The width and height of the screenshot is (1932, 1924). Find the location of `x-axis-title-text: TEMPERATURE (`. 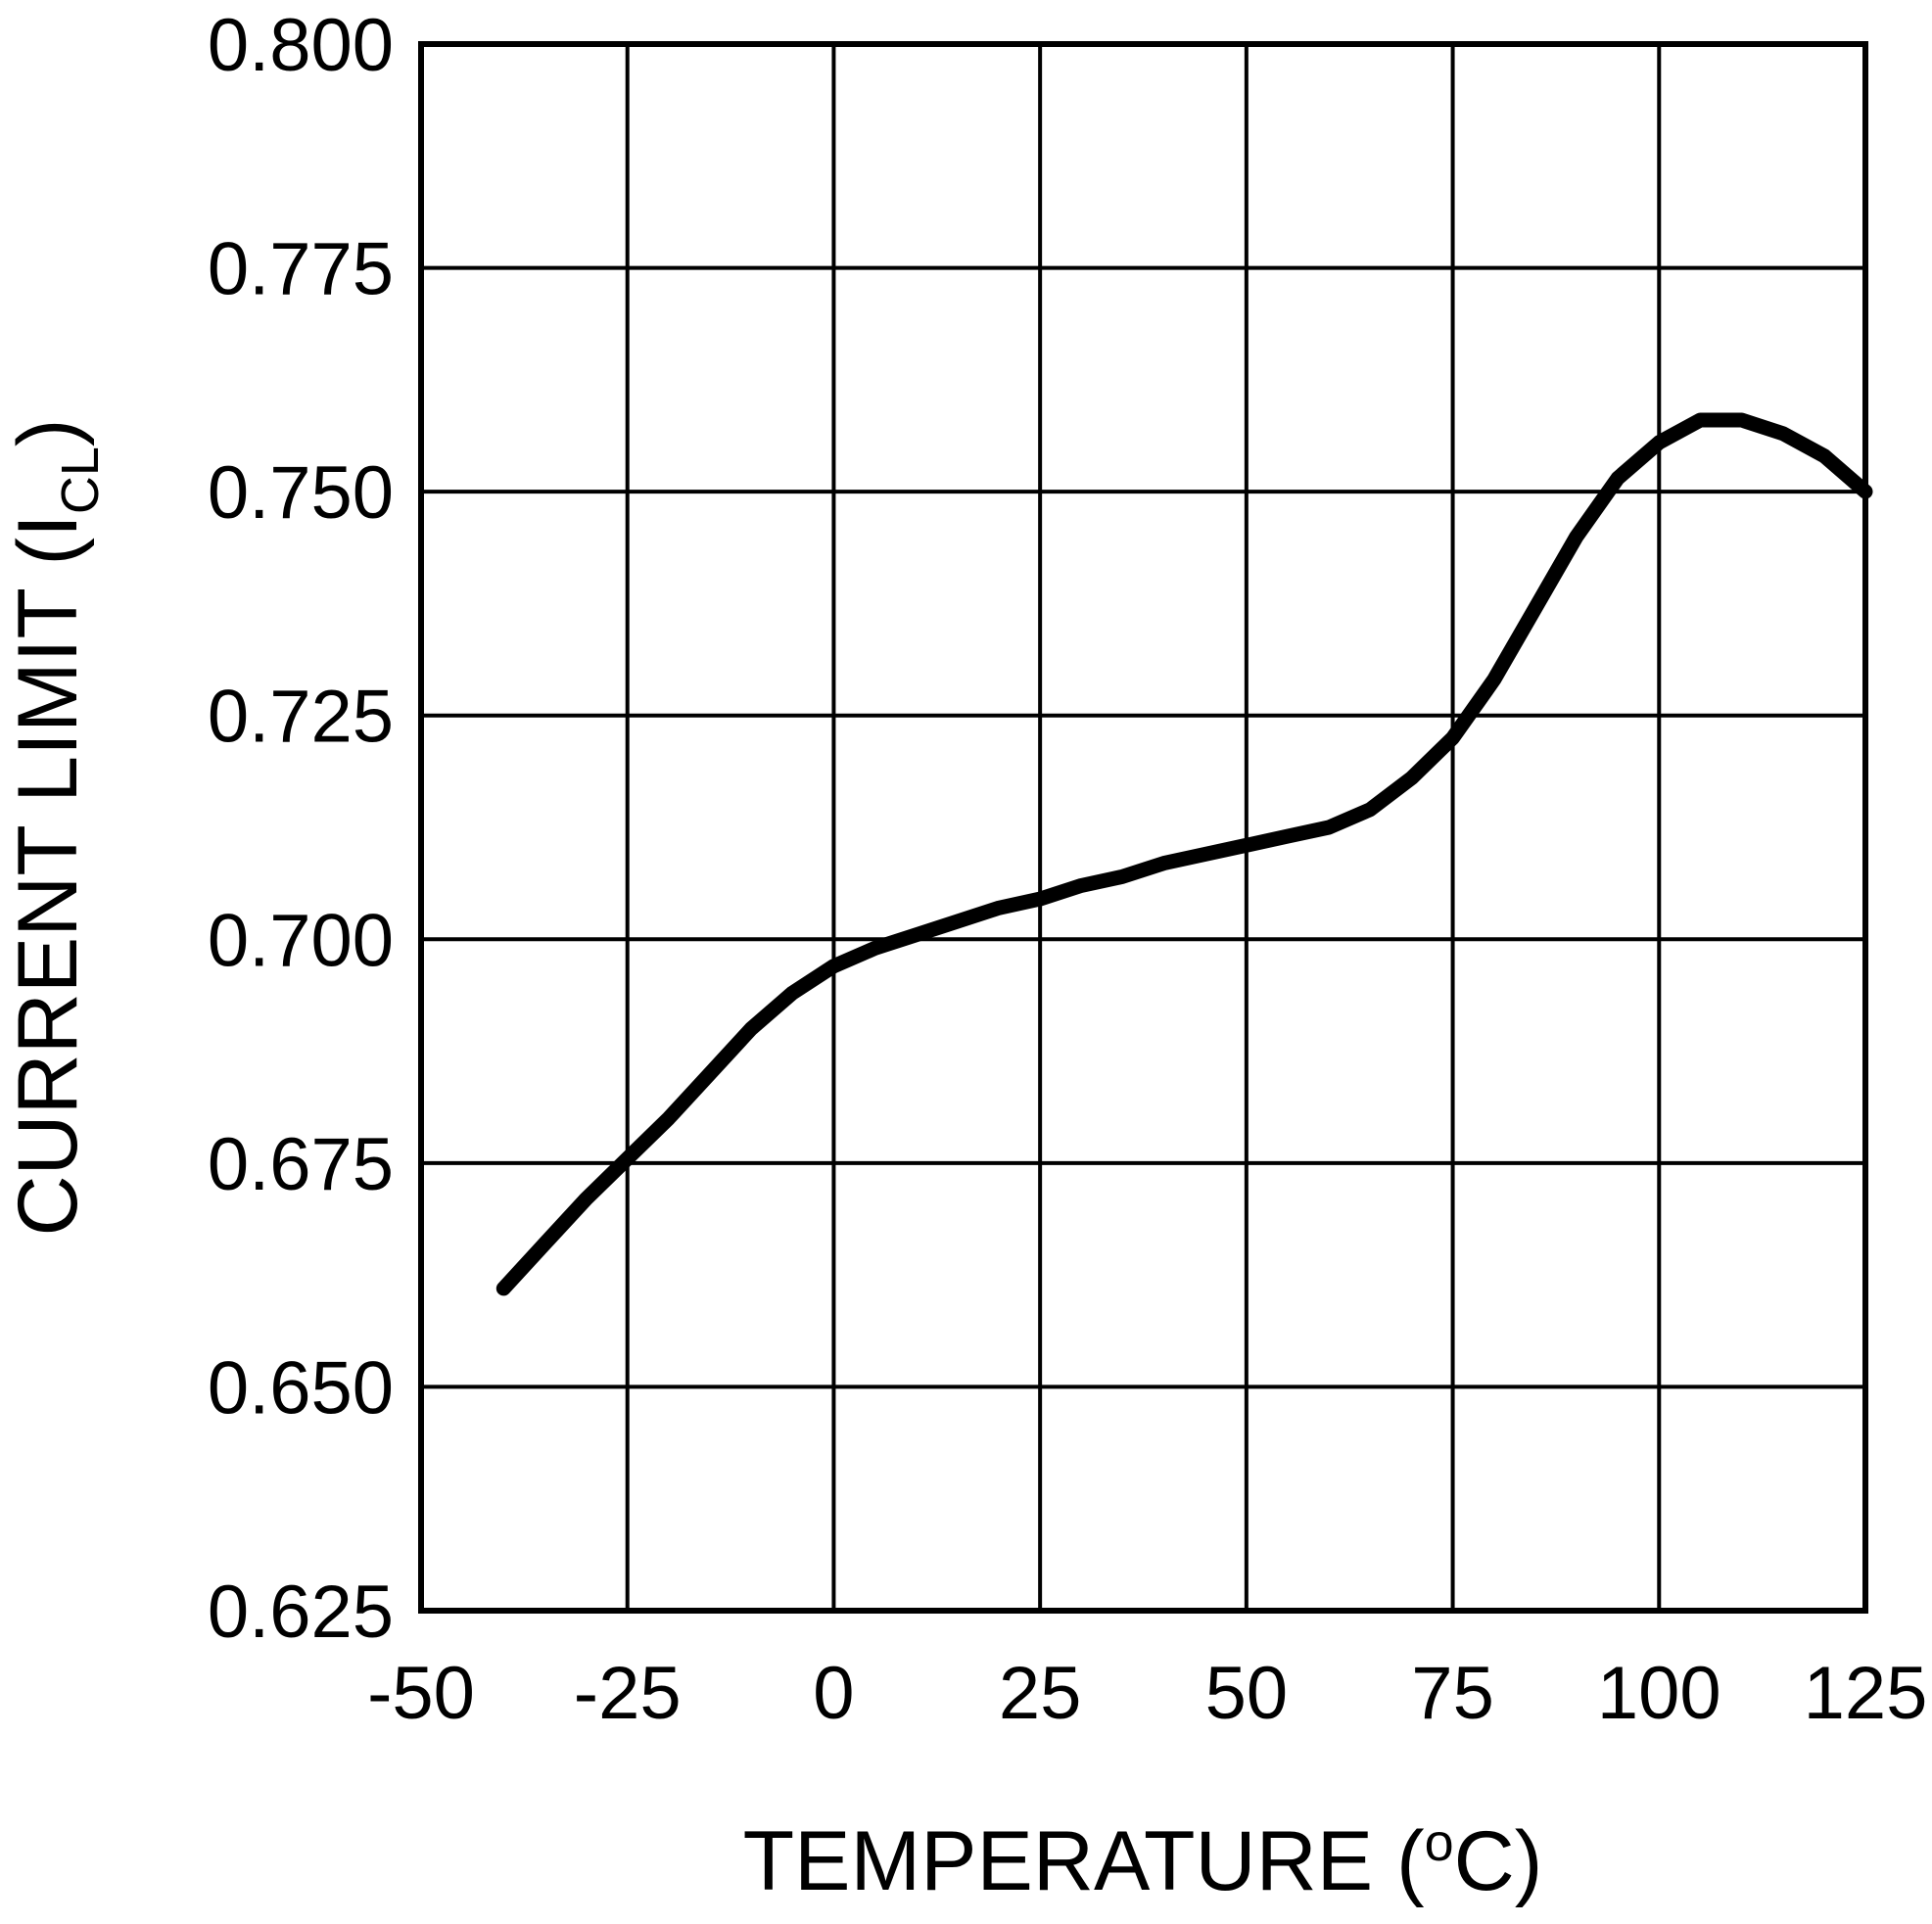

x-axis-title-text: TEMPERATURE ( is located at coordinates (1084, 1861).